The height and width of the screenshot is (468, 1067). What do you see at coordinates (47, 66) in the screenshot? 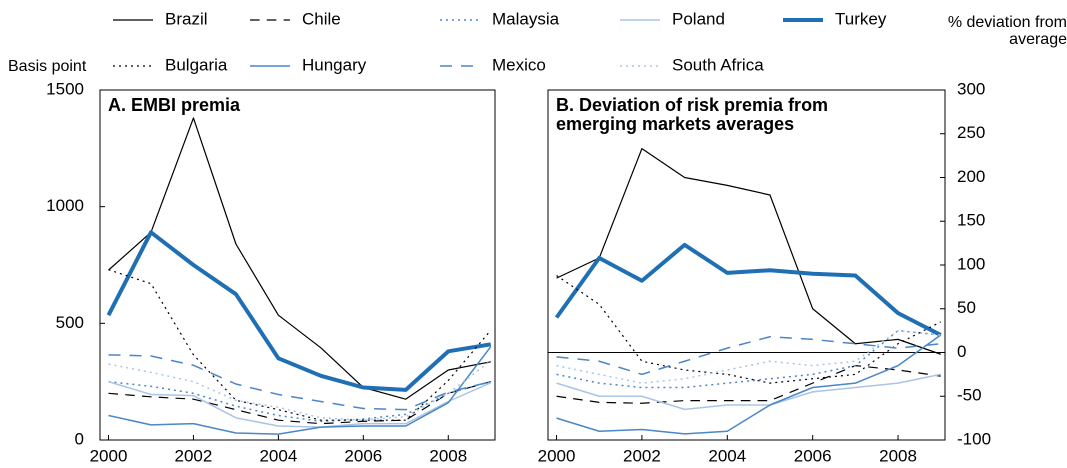
I see `y-axis-label: Basis point` at bounding box center [47, 66].